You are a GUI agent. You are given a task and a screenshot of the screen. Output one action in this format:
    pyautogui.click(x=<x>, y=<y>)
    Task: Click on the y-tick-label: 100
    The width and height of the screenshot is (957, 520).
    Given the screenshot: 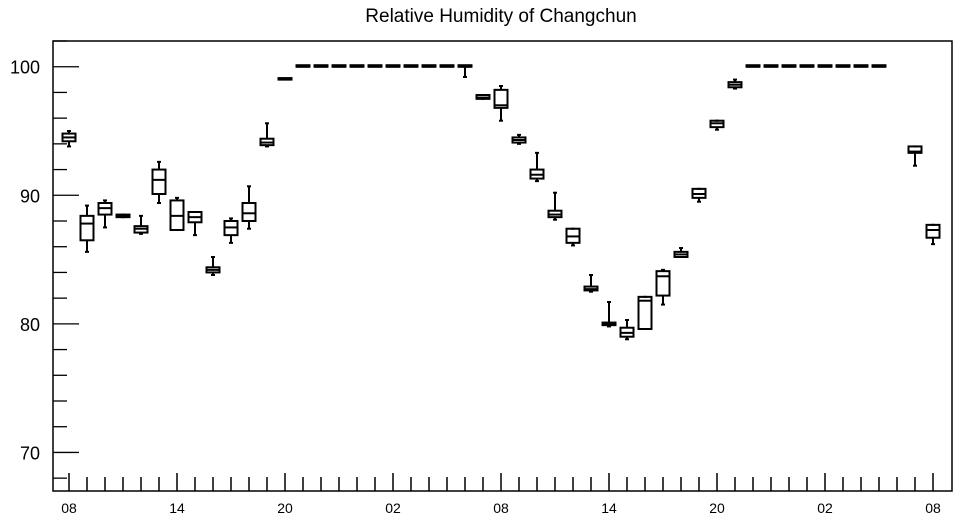 What is the action you would take?
    pyautogui.click(x=25, y=68)
    